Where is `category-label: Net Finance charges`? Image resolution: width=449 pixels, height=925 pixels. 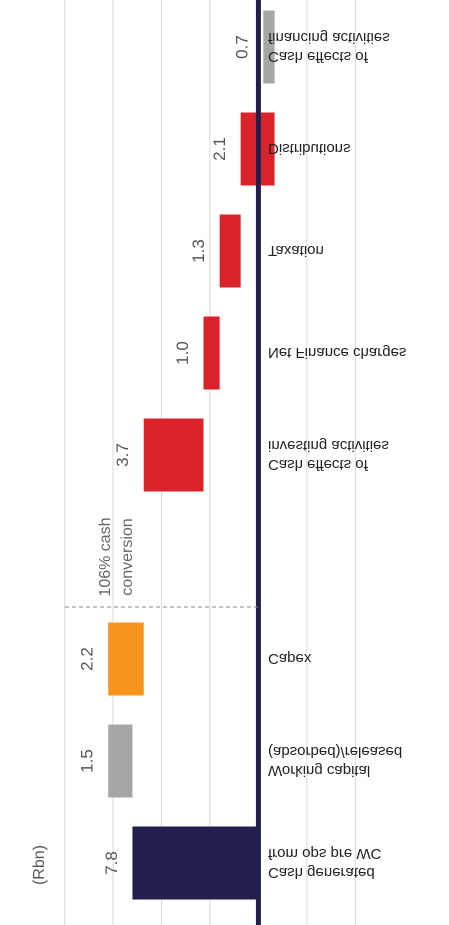 category-label: Net Finance charges is located at coordinates (337, 353).